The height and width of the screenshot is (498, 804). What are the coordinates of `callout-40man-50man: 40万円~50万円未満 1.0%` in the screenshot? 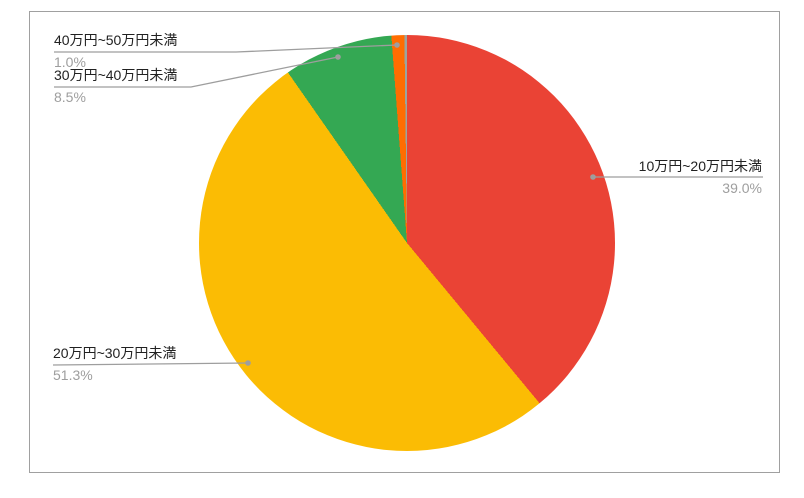 It's located at (115, 51).